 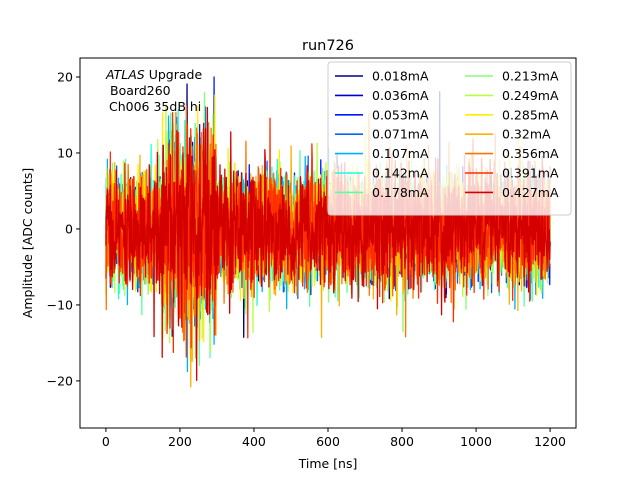 What do you see at coordinates (254, 441) in the screenshot?
I see `x-tick-label: 400` at bounding box center [254, 441].